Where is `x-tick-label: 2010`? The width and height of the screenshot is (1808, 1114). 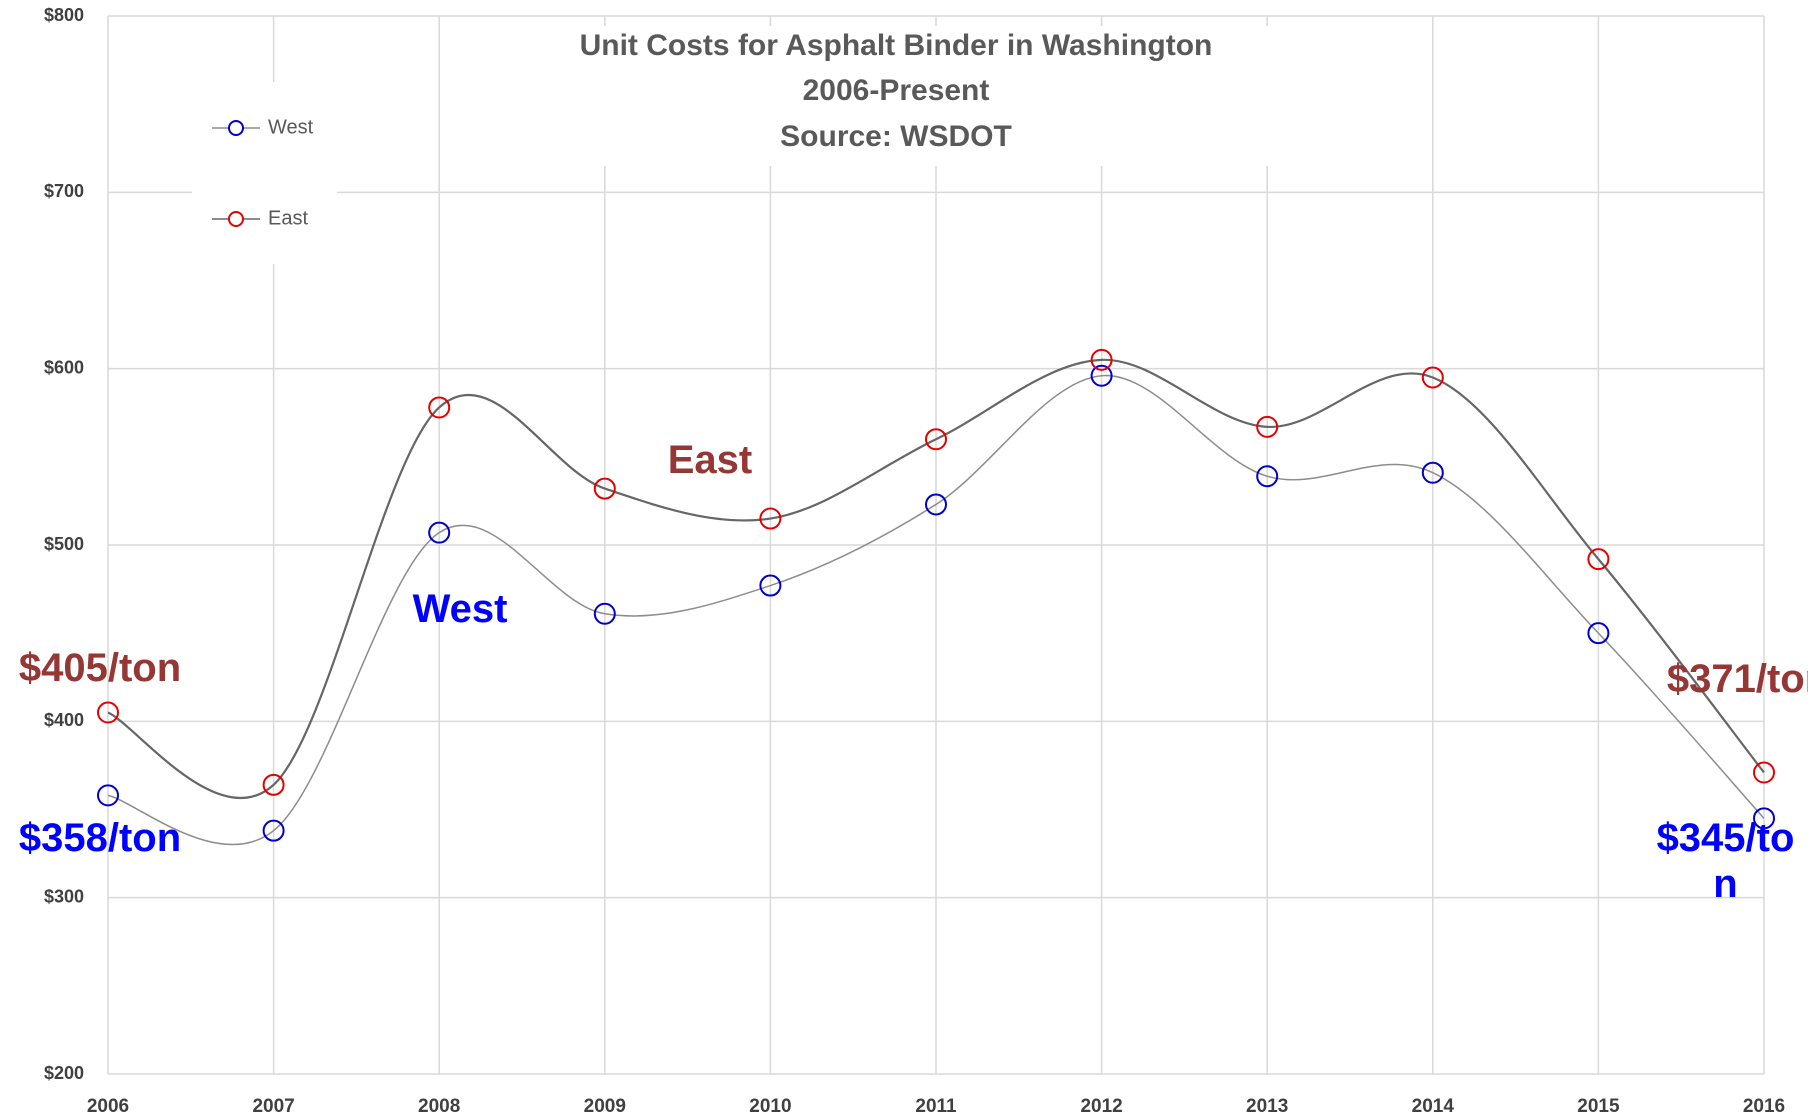 x-tick-label: 2010 is located at coordinates (770, 1105).